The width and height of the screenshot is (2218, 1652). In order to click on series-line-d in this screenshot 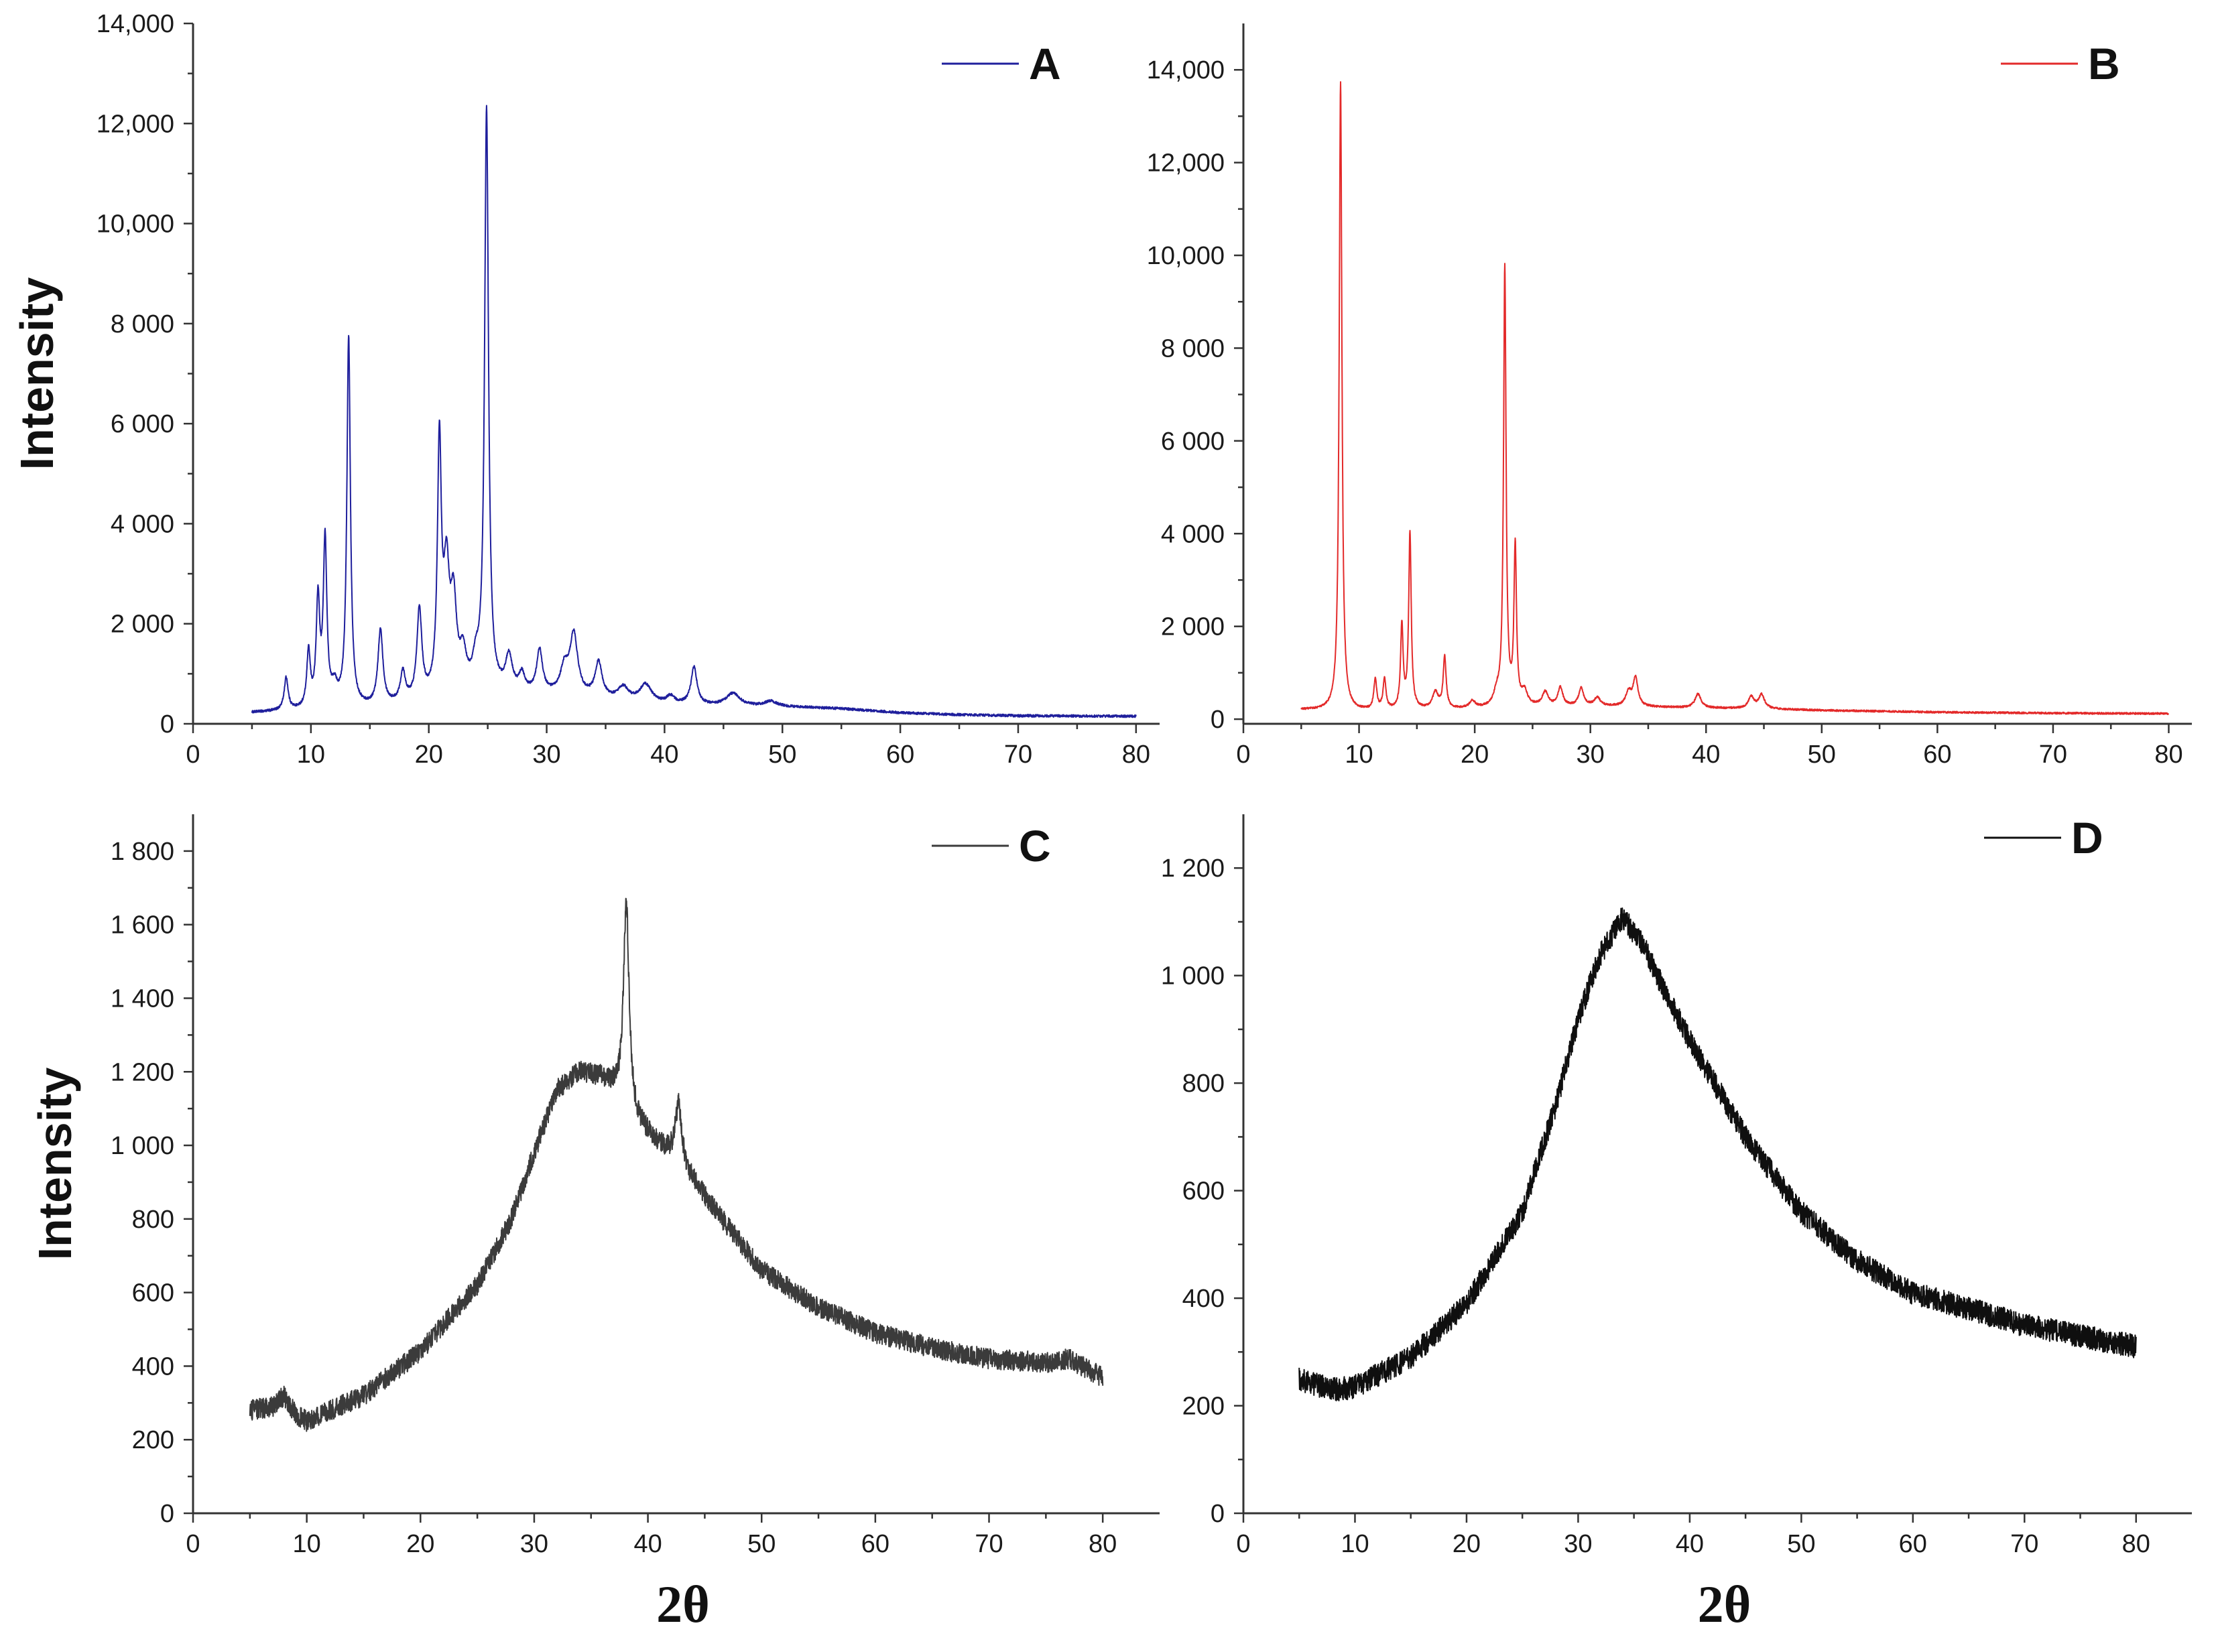, I will do `click(1717, 1154)`.